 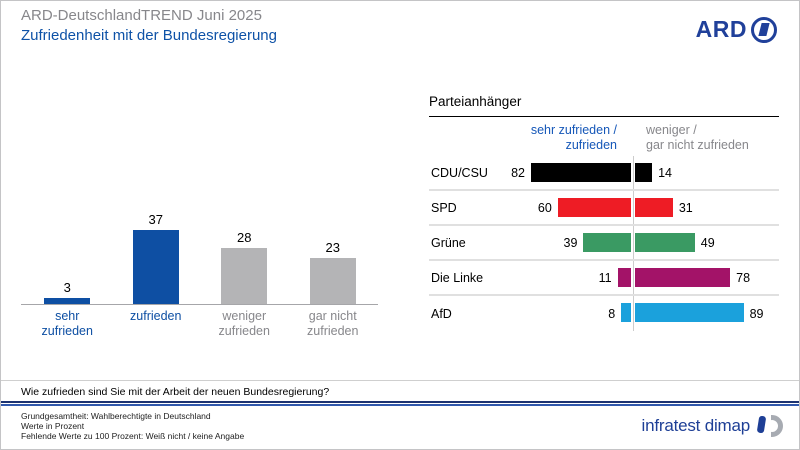 I want to click on category-label: zufrieden, so click(x=156, y=316).